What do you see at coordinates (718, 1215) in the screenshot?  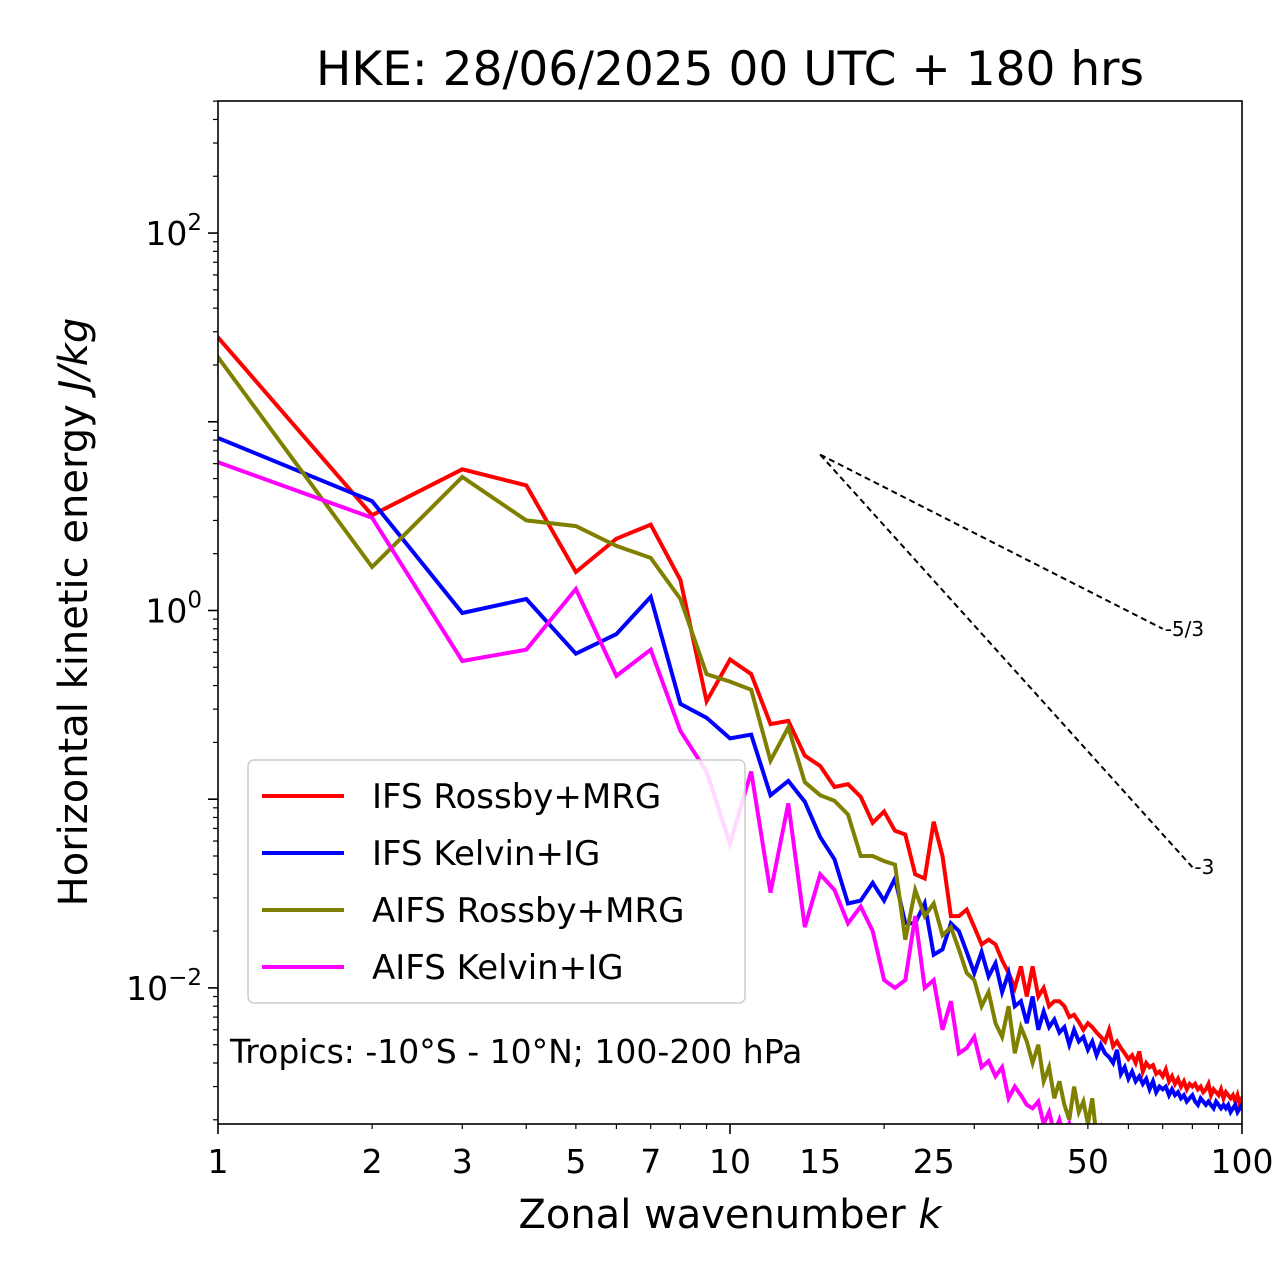 I see `x-axis-label-text: Zonal wavenumber` at bounding box center [718, 1215].